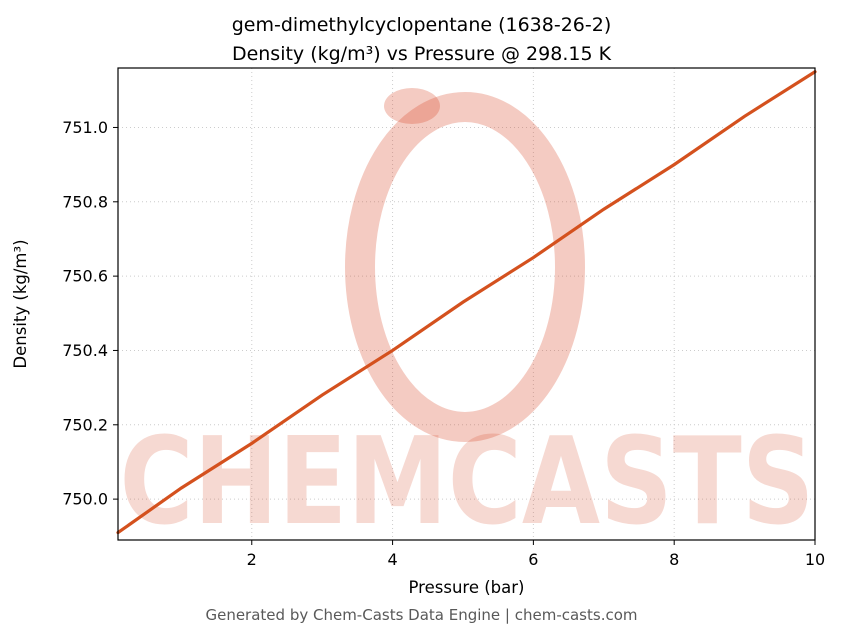 The height and width of the screenshot is (644, 843). I want to click on x-tick-label: 6, so click(533, 559).